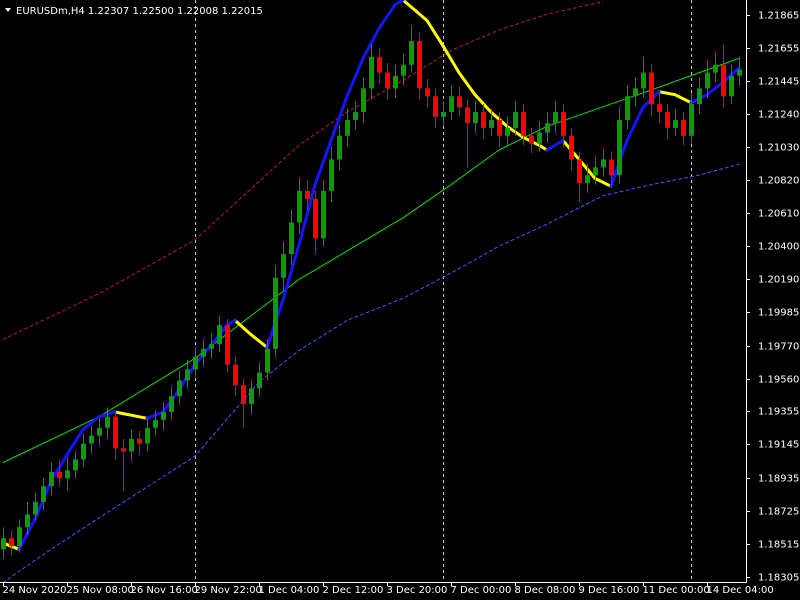 The width and height of the screenshot is (800, 600). Describe the element at coordinates (778, 115) in the screenshot. I see `y-tick-label: 1.21240` at that location.